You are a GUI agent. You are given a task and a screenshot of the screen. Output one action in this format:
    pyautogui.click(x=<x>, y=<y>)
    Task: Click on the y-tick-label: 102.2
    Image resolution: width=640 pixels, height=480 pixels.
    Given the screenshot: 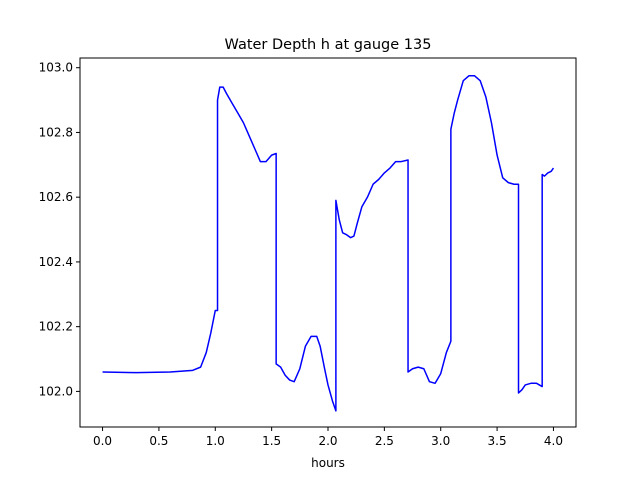 What is the action you would take?
    pyautogui.click(x=56, y=327)
    